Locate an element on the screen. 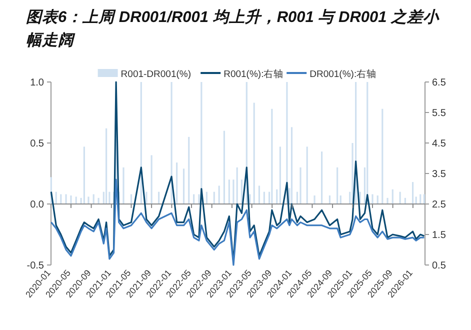 The image size is (471, 330). y-tick-label: 0.0 is located at coordinates (37, 205).